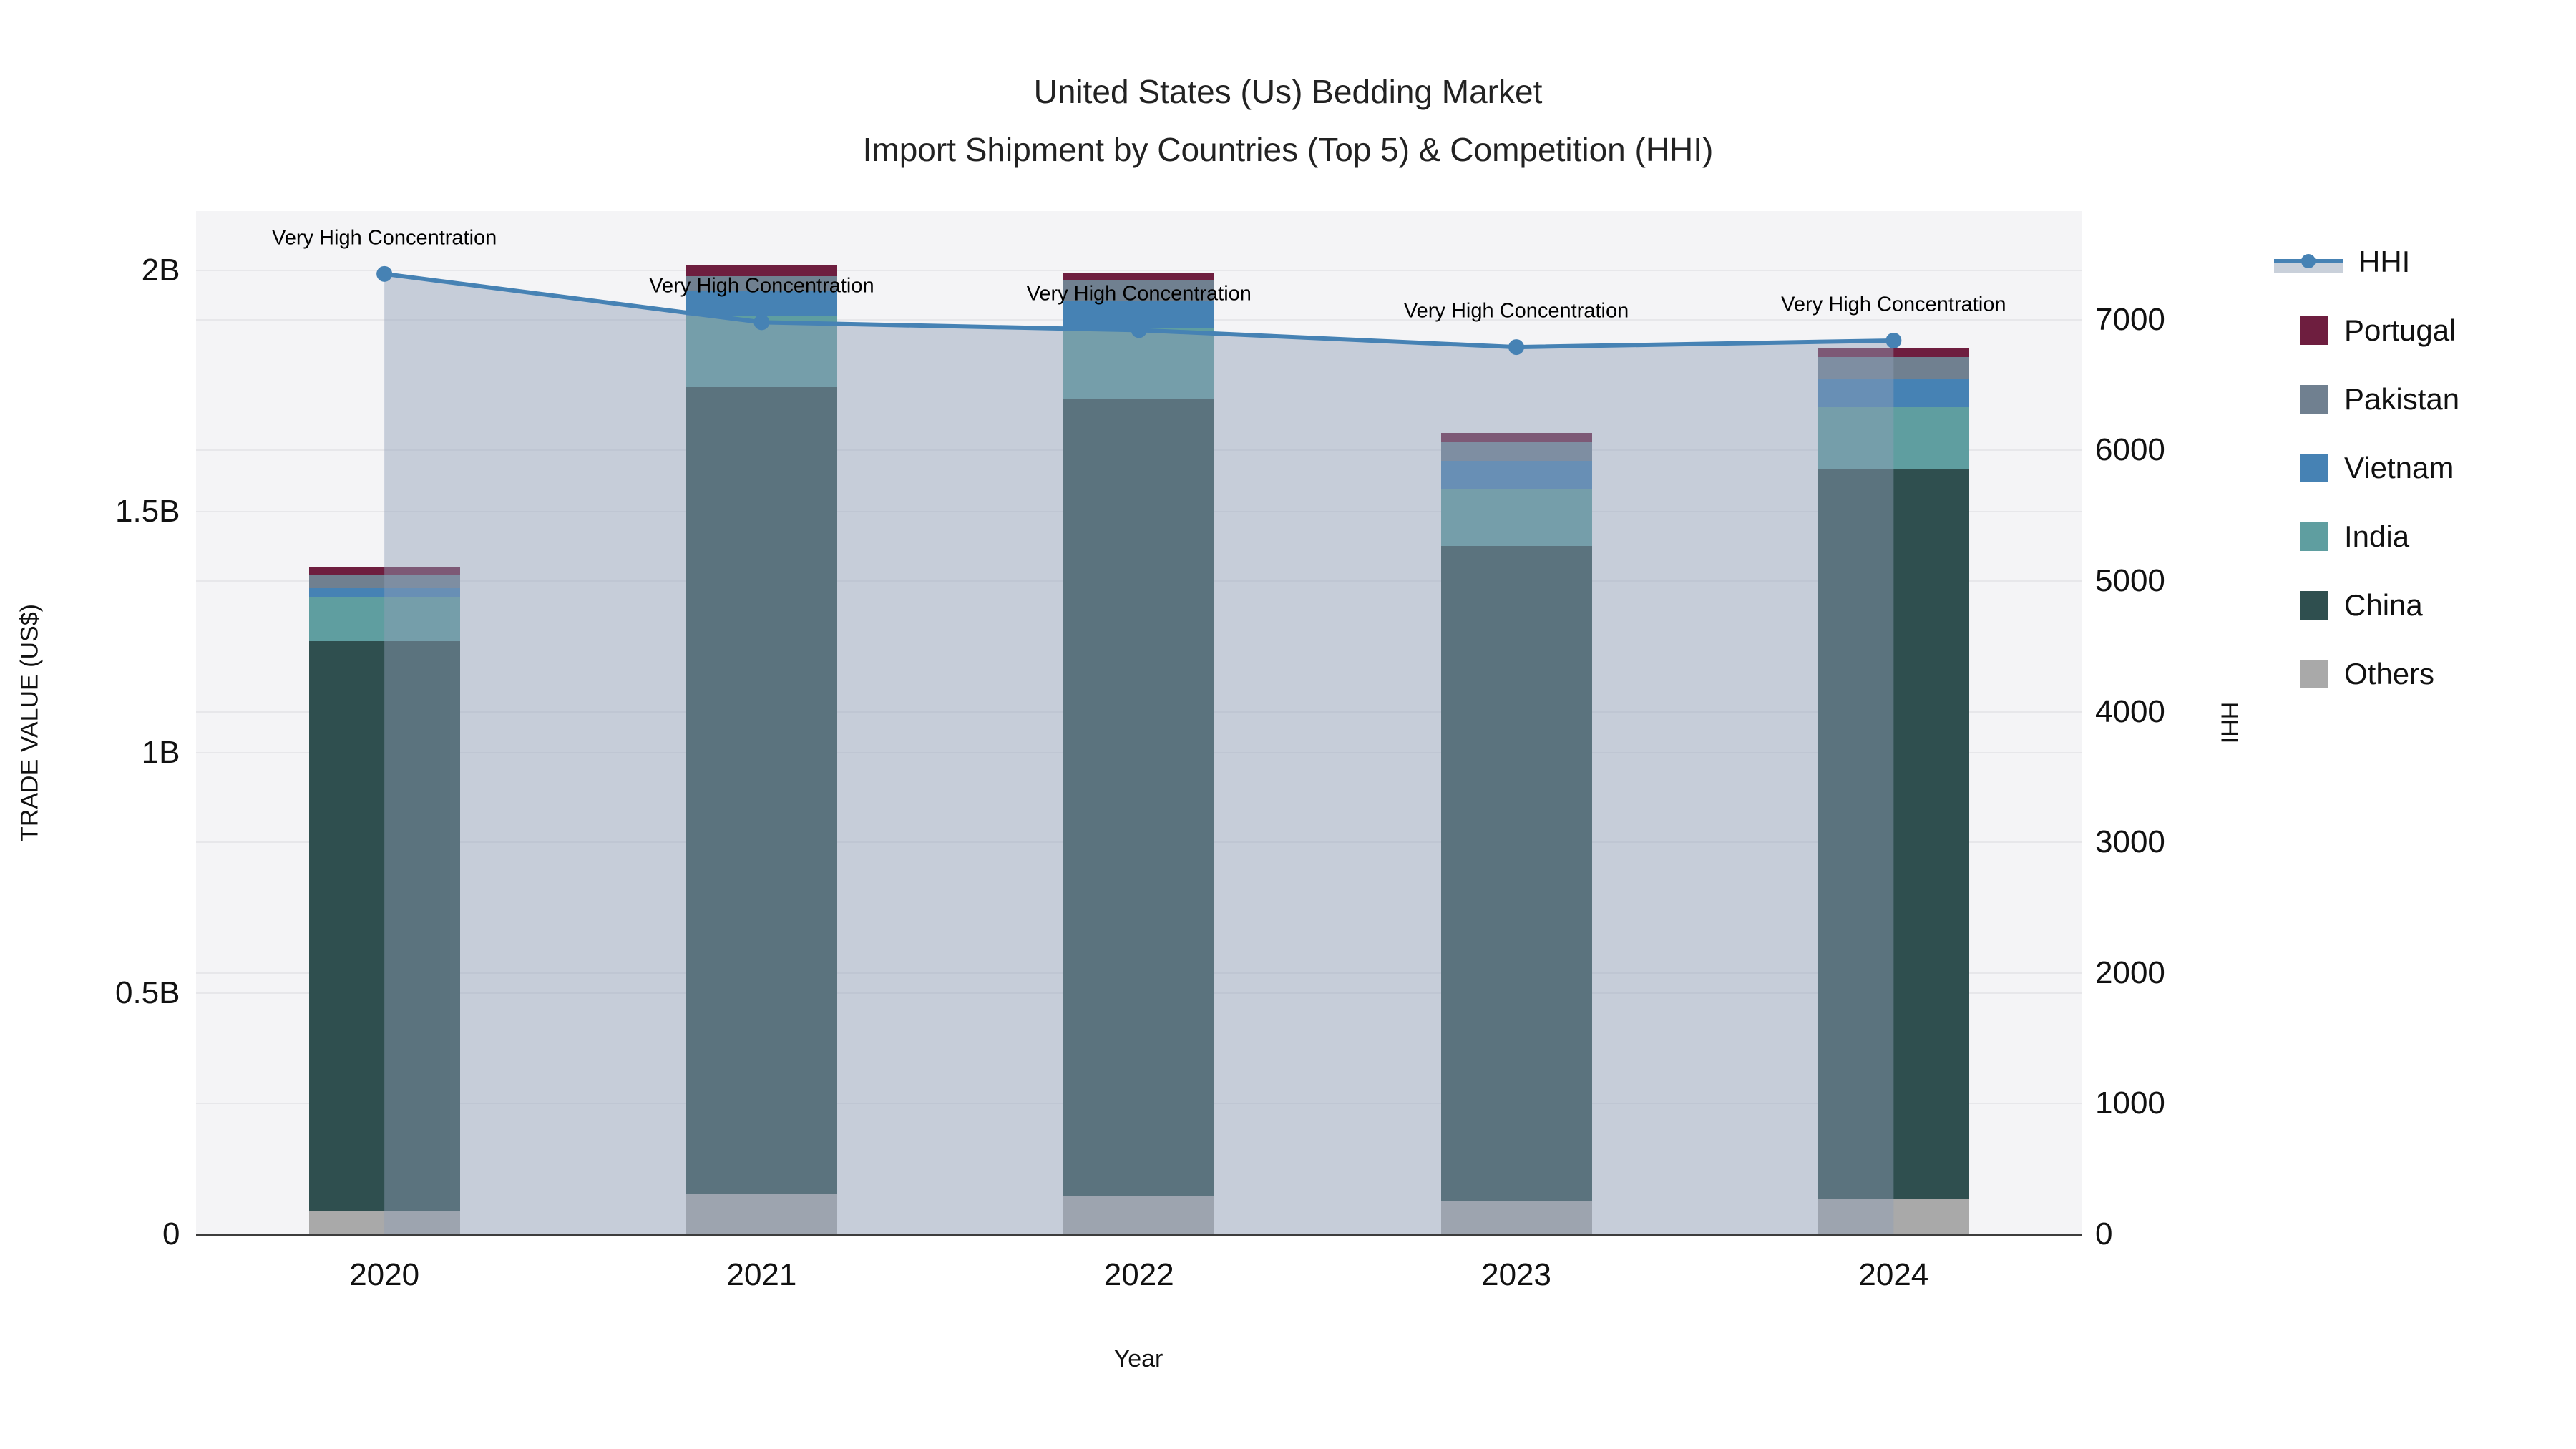 The width and height of the screenshot is (2576, 1449). What do you see at coordinates (761, 322) in the screenshot?
I see `hhi-marker-2021` at bounding box center [761, 322].